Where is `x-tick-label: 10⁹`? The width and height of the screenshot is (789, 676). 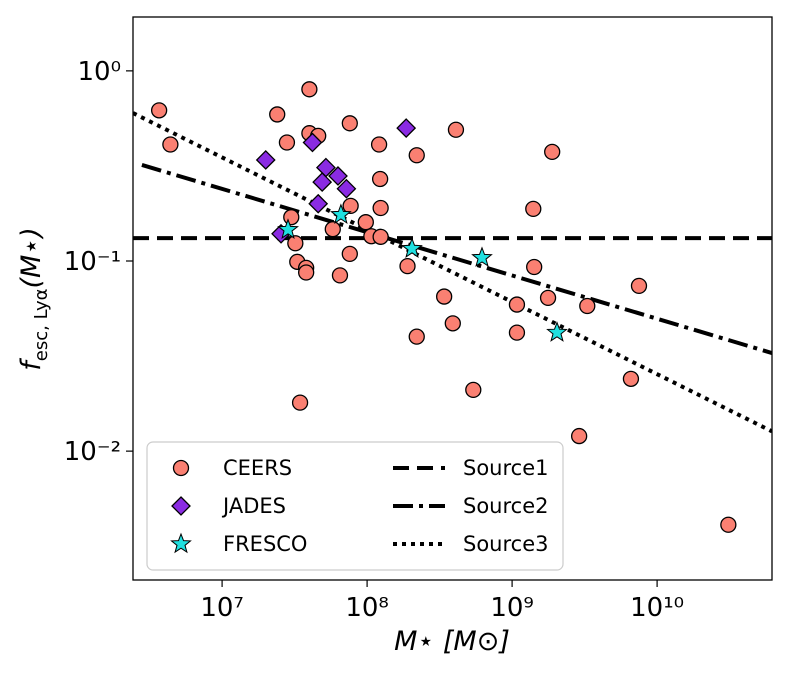
x-tick-label: 10⁹ is located at coordinates (512, 608).